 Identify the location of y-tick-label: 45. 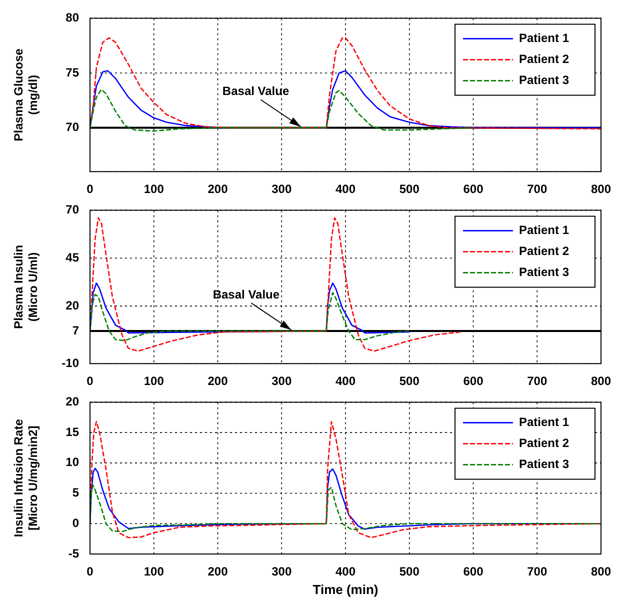
(73, 257).